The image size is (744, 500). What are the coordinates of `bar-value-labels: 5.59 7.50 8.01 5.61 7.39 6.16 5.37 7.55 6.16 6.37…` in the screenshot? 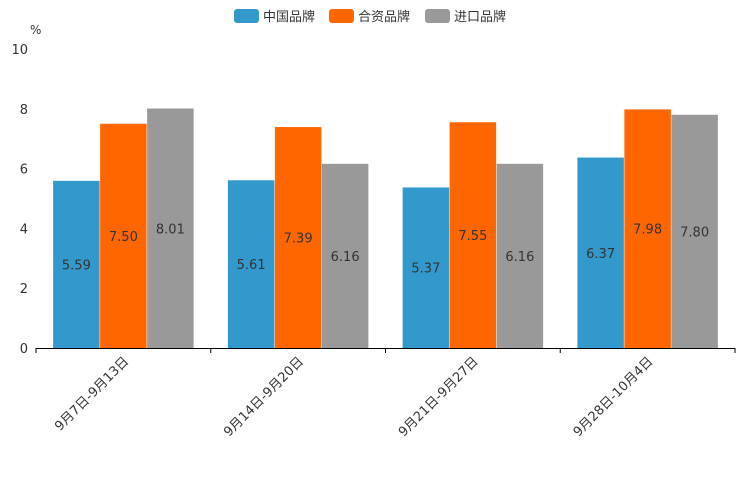 It's located at (385, 249).